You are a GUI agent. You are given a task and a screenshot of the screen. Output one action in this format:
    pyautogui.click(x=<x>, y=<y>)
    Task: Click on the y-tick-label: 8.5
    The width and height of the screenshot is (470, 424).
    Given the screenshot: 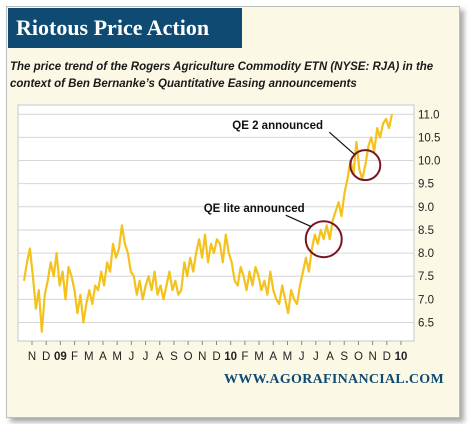 What is the action you would take?
    pyautogui.click(x=426, y=231)
    